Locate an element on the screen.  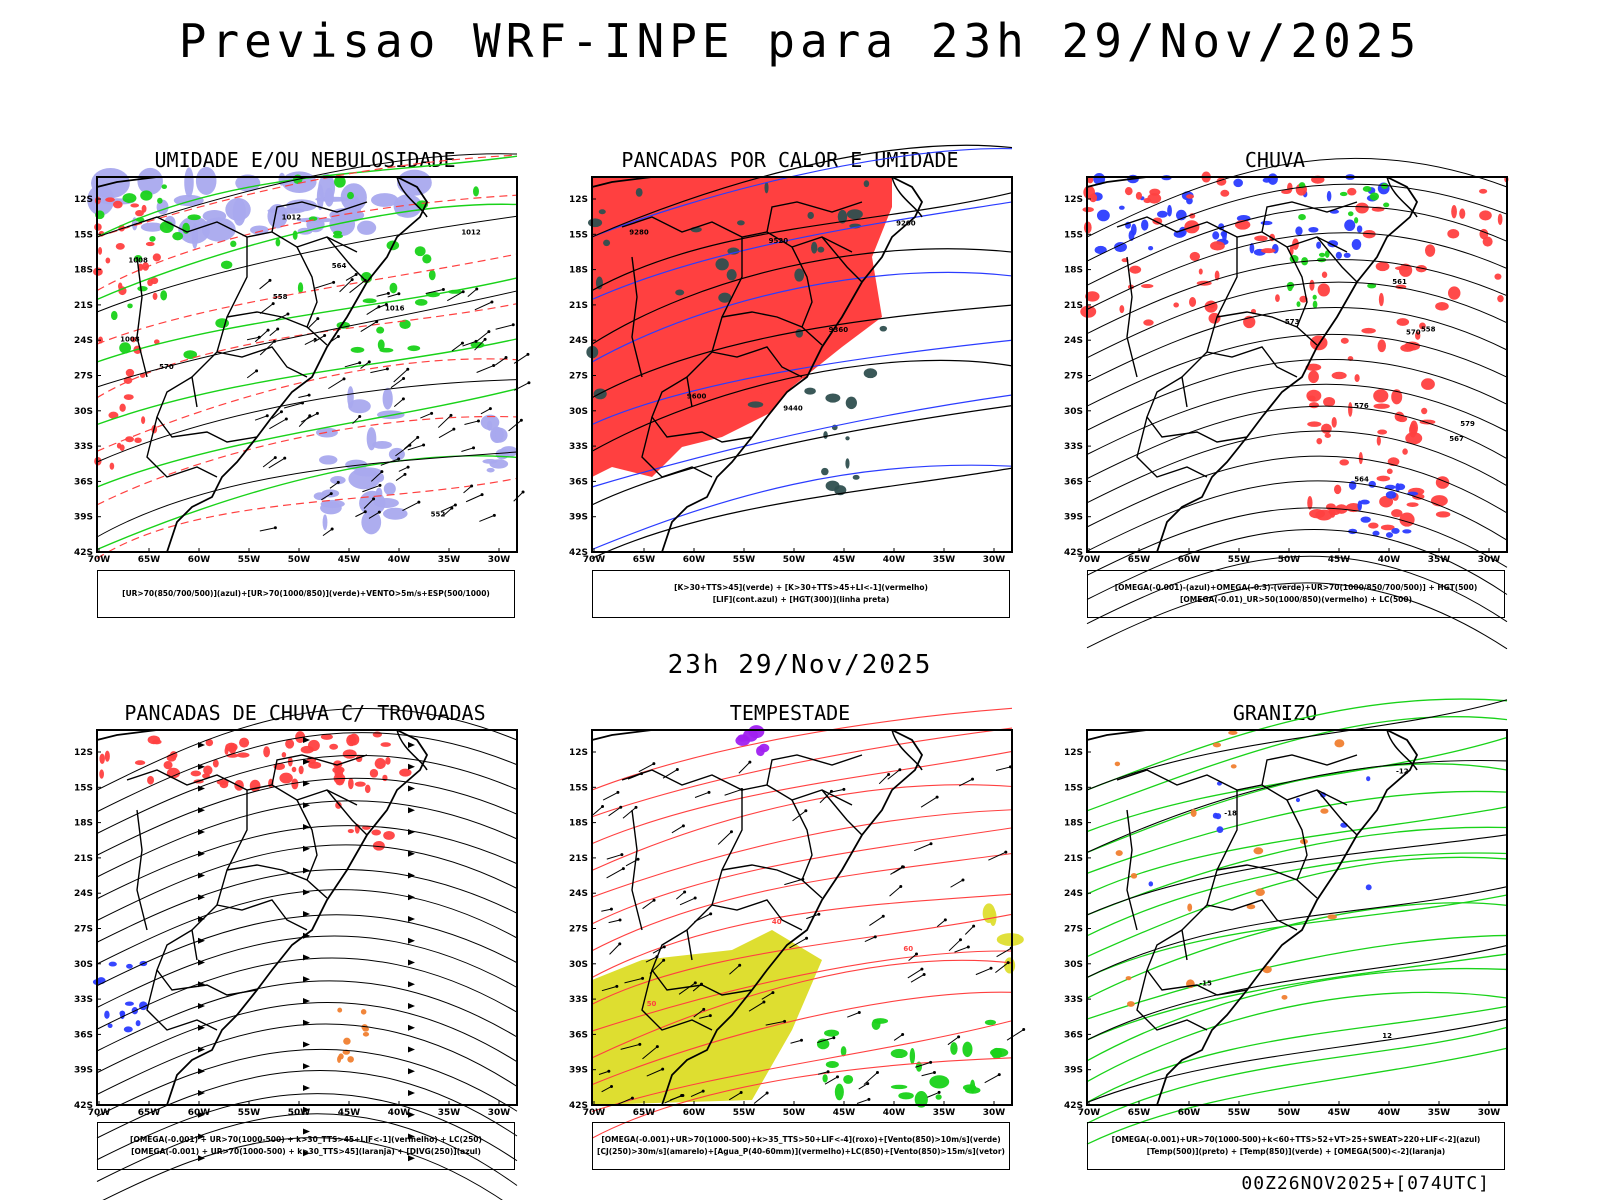
map-frame is located at coordinates (802, 364).